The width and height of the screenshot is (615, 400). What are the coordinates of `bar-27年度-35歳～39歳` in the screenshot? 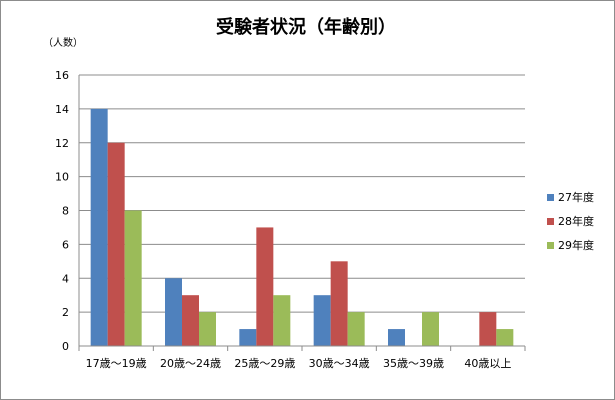 It's located at (396, 337).